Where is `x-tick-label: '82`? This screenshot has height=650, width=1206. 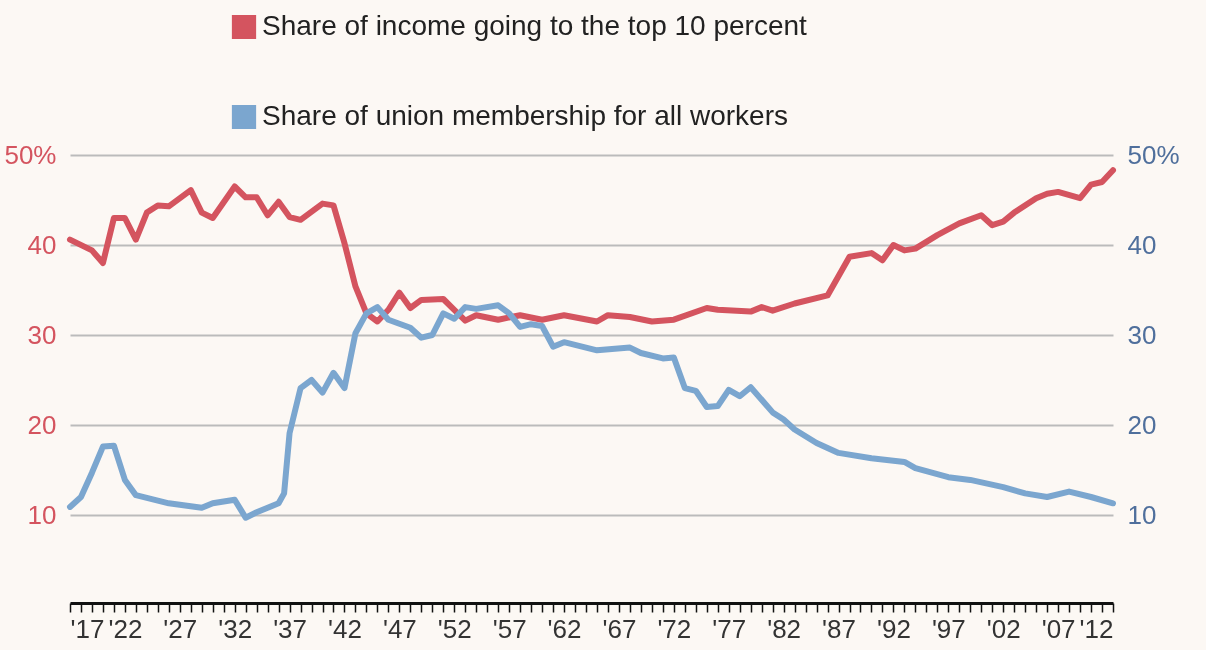 x-tick-label: '82 is located at coordinates (784, 628).